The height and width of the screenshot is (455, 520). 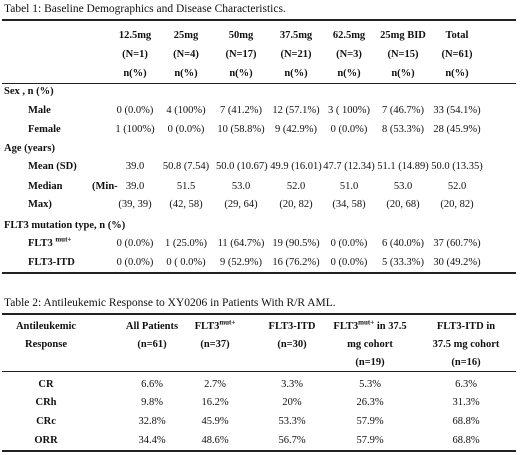 I want to click on table-cell: 37 (60.7%), so click(x=457, y=243).